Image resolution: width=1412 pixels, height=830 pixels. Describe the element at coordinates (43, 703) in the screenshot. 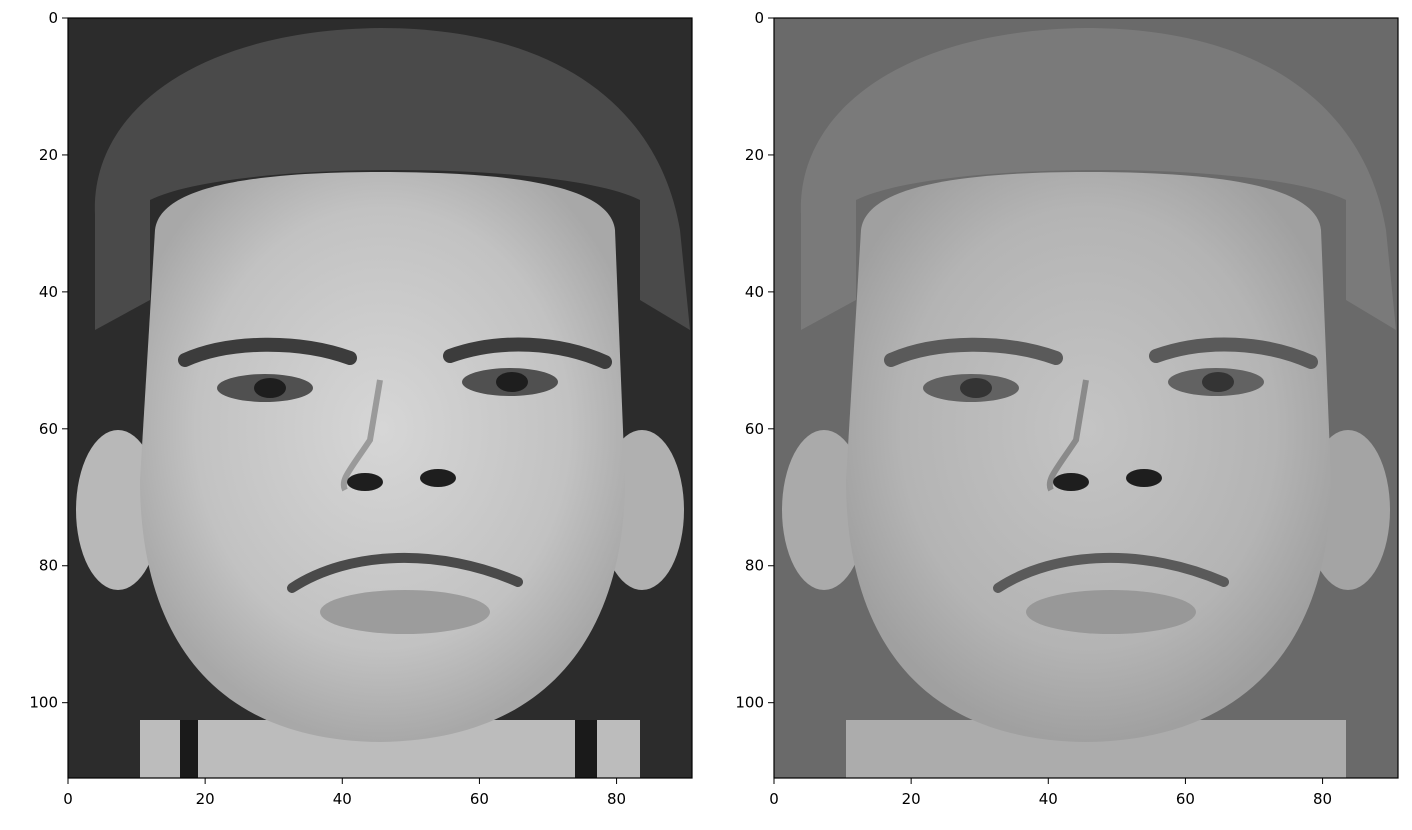

I see `left-y-tick-label: 100` at that location.